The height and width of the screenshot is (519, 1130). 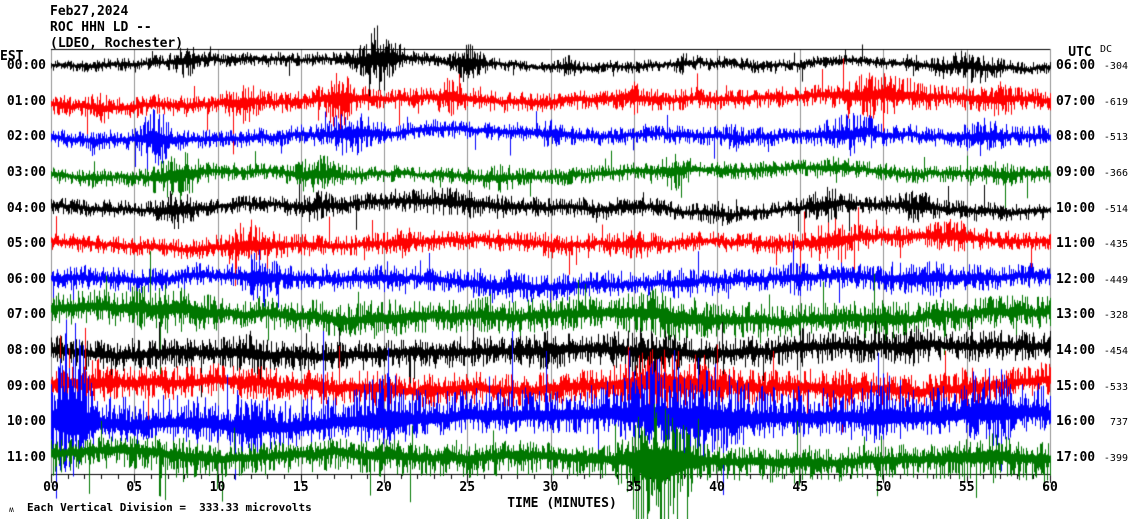 I want to click on minute-tick-label: 35, so click(x=633, y=487).